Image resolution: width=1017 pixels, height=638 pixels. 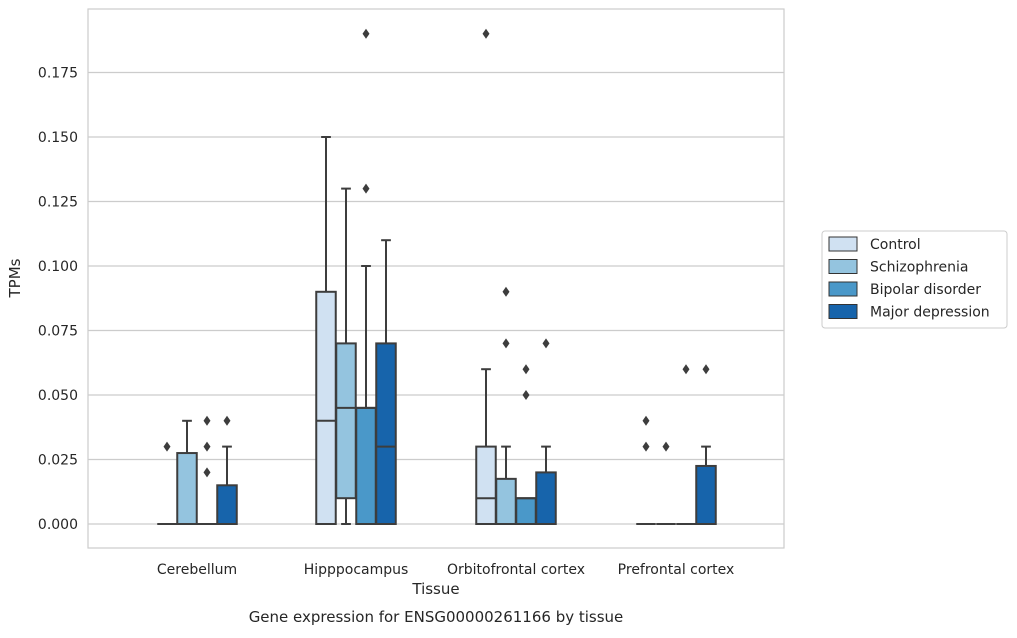 What do you see at coordinates (58, 74) in the screenshot?
I see `y-tick-label: 0.175` at bounding box center [58, 74].